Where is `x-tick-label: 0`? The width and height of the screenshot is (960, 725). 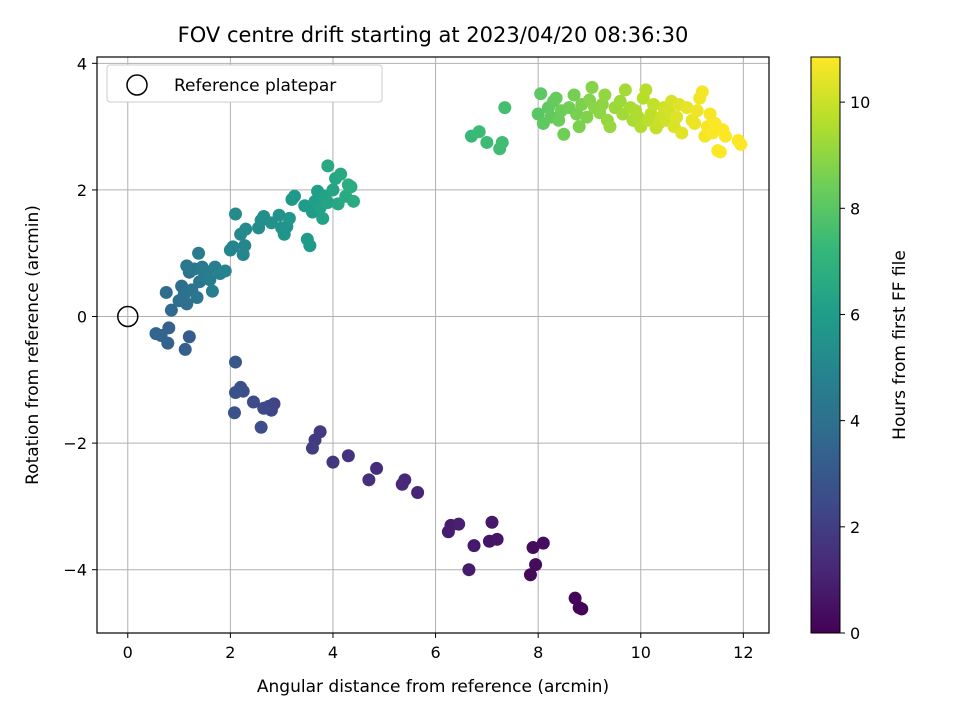 x-tick-label: 0 is located at coordinates (128, 652).